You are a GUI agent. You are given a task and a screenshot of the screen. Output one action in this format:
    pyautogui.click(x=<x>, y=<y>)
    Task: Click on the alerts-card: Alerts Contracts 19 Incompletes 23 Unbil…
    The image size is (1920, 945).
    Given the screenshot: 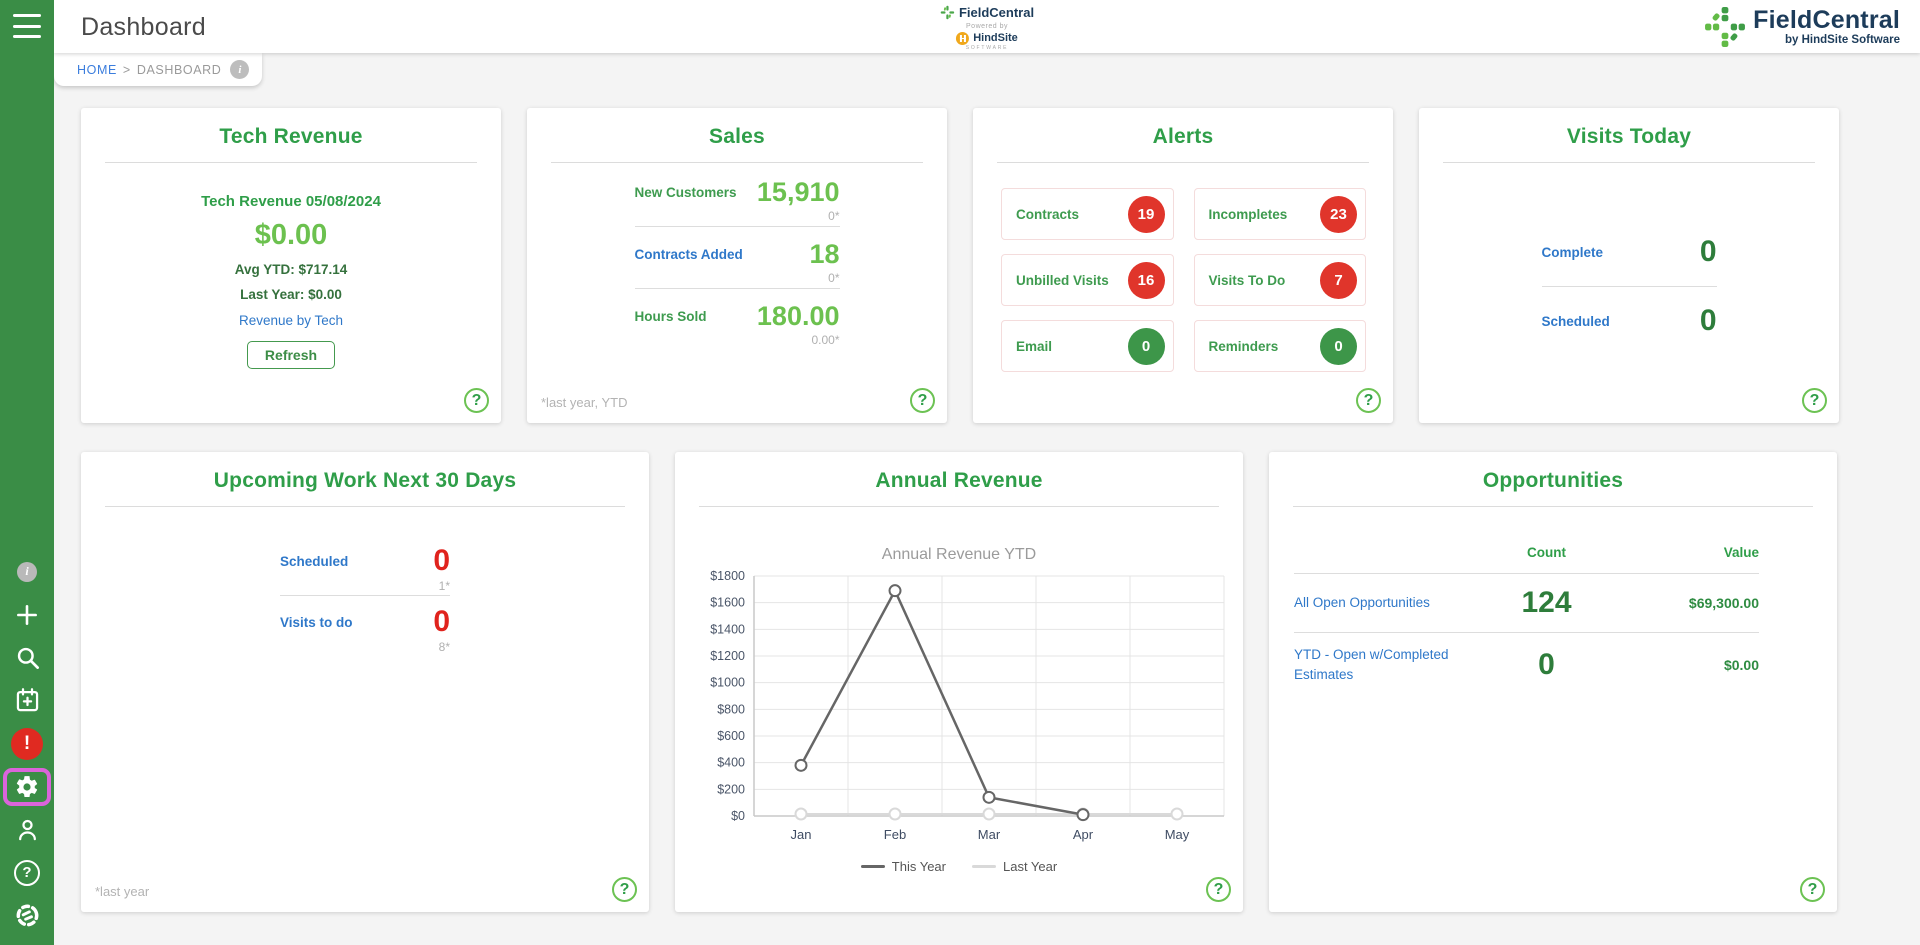 What is the action you would take?
    pyautogui.click(x=1183, y=265)
    